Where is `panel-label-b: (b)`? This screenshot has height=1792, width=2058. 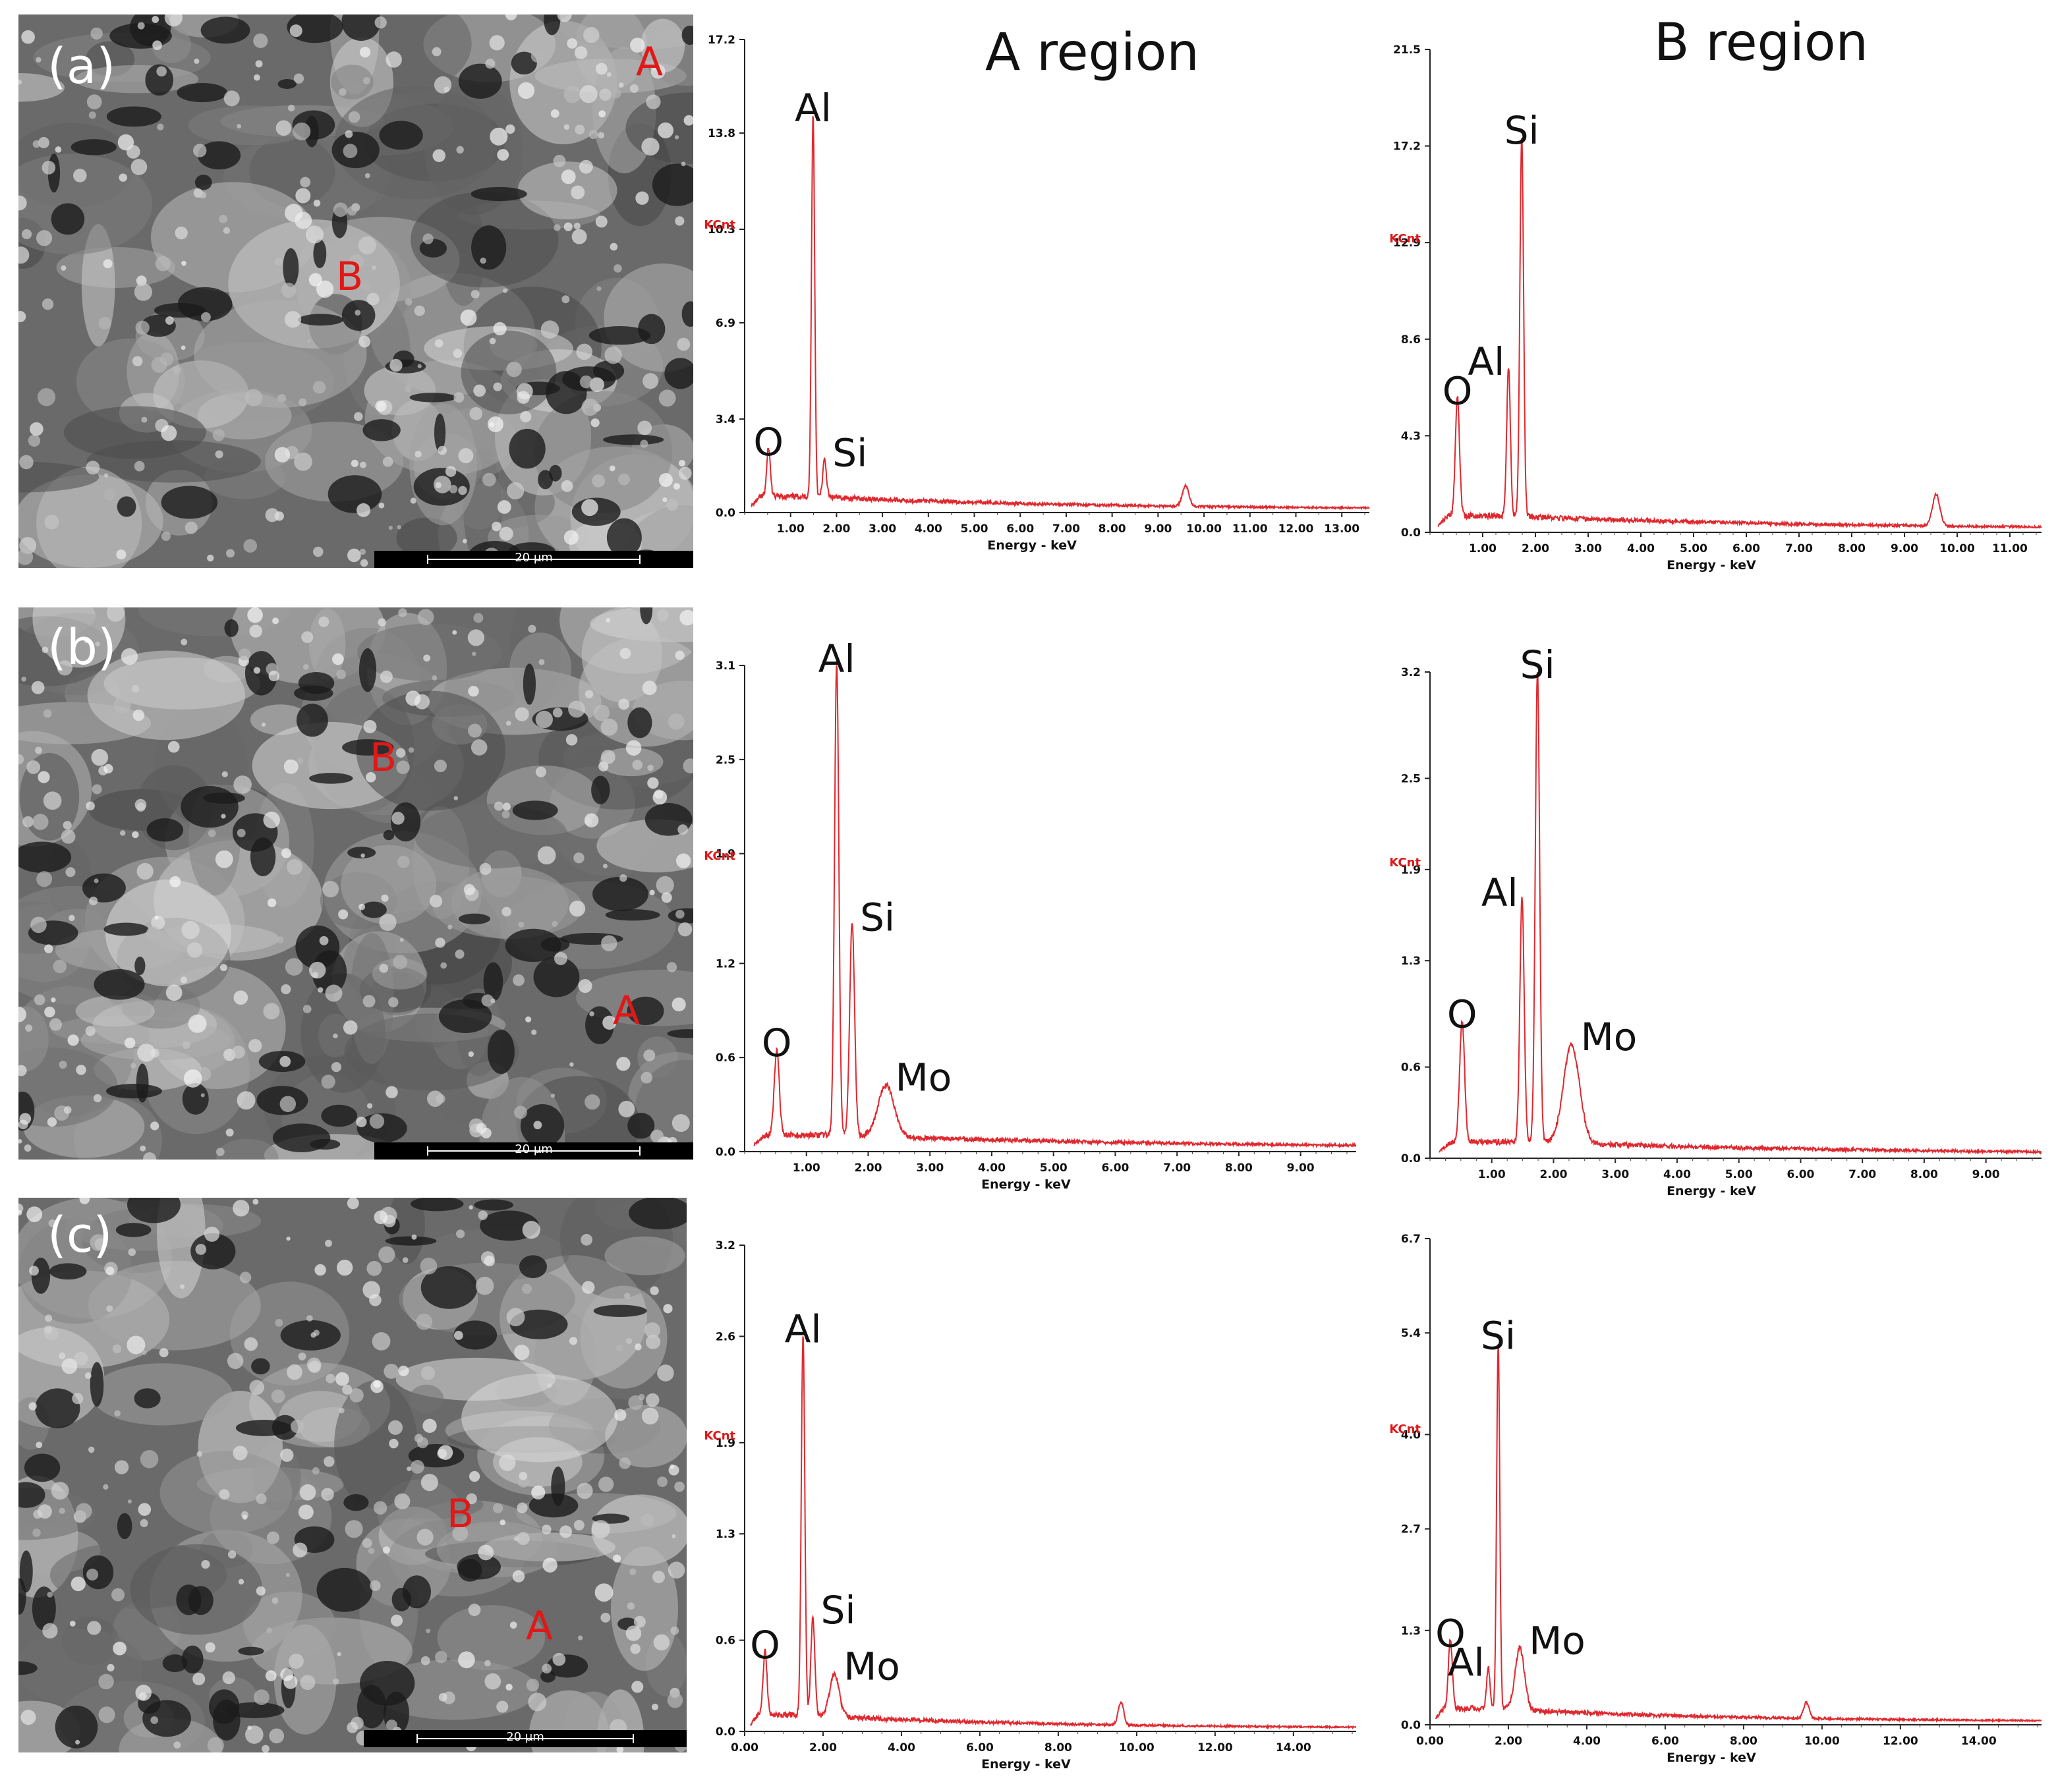 panel-label-b: (b) is located at coordinates (82, 647).